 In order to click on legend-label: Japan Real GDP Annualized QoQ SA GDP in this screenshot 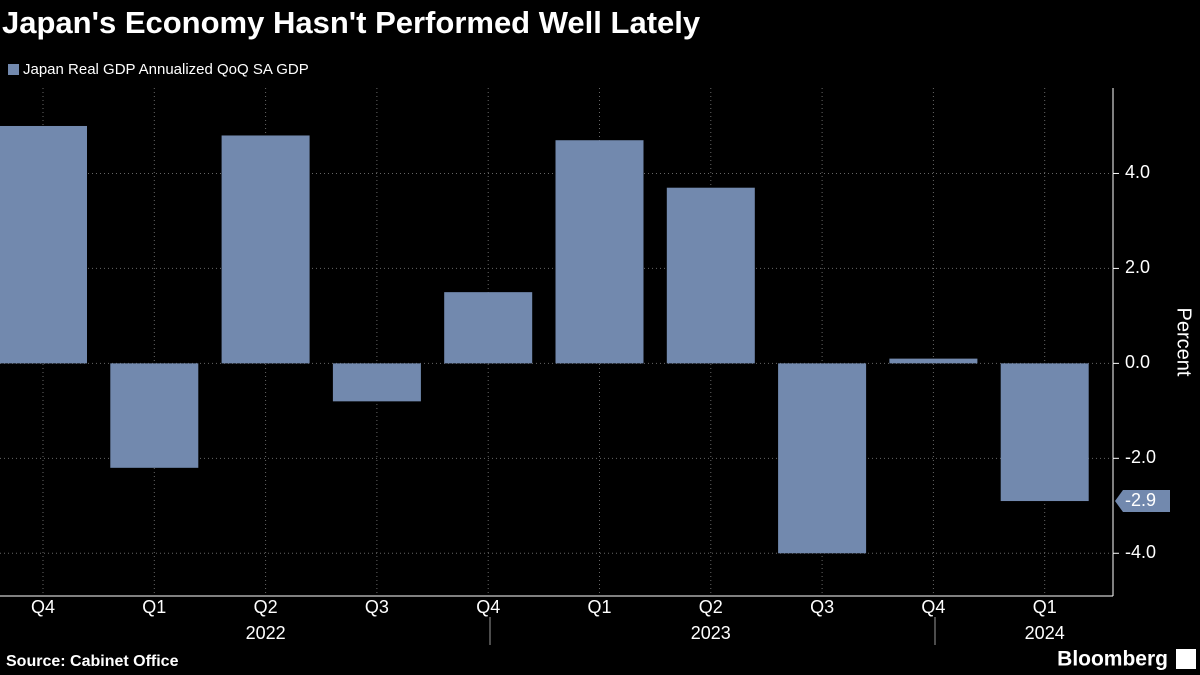, I will do `click(166, 69)`.